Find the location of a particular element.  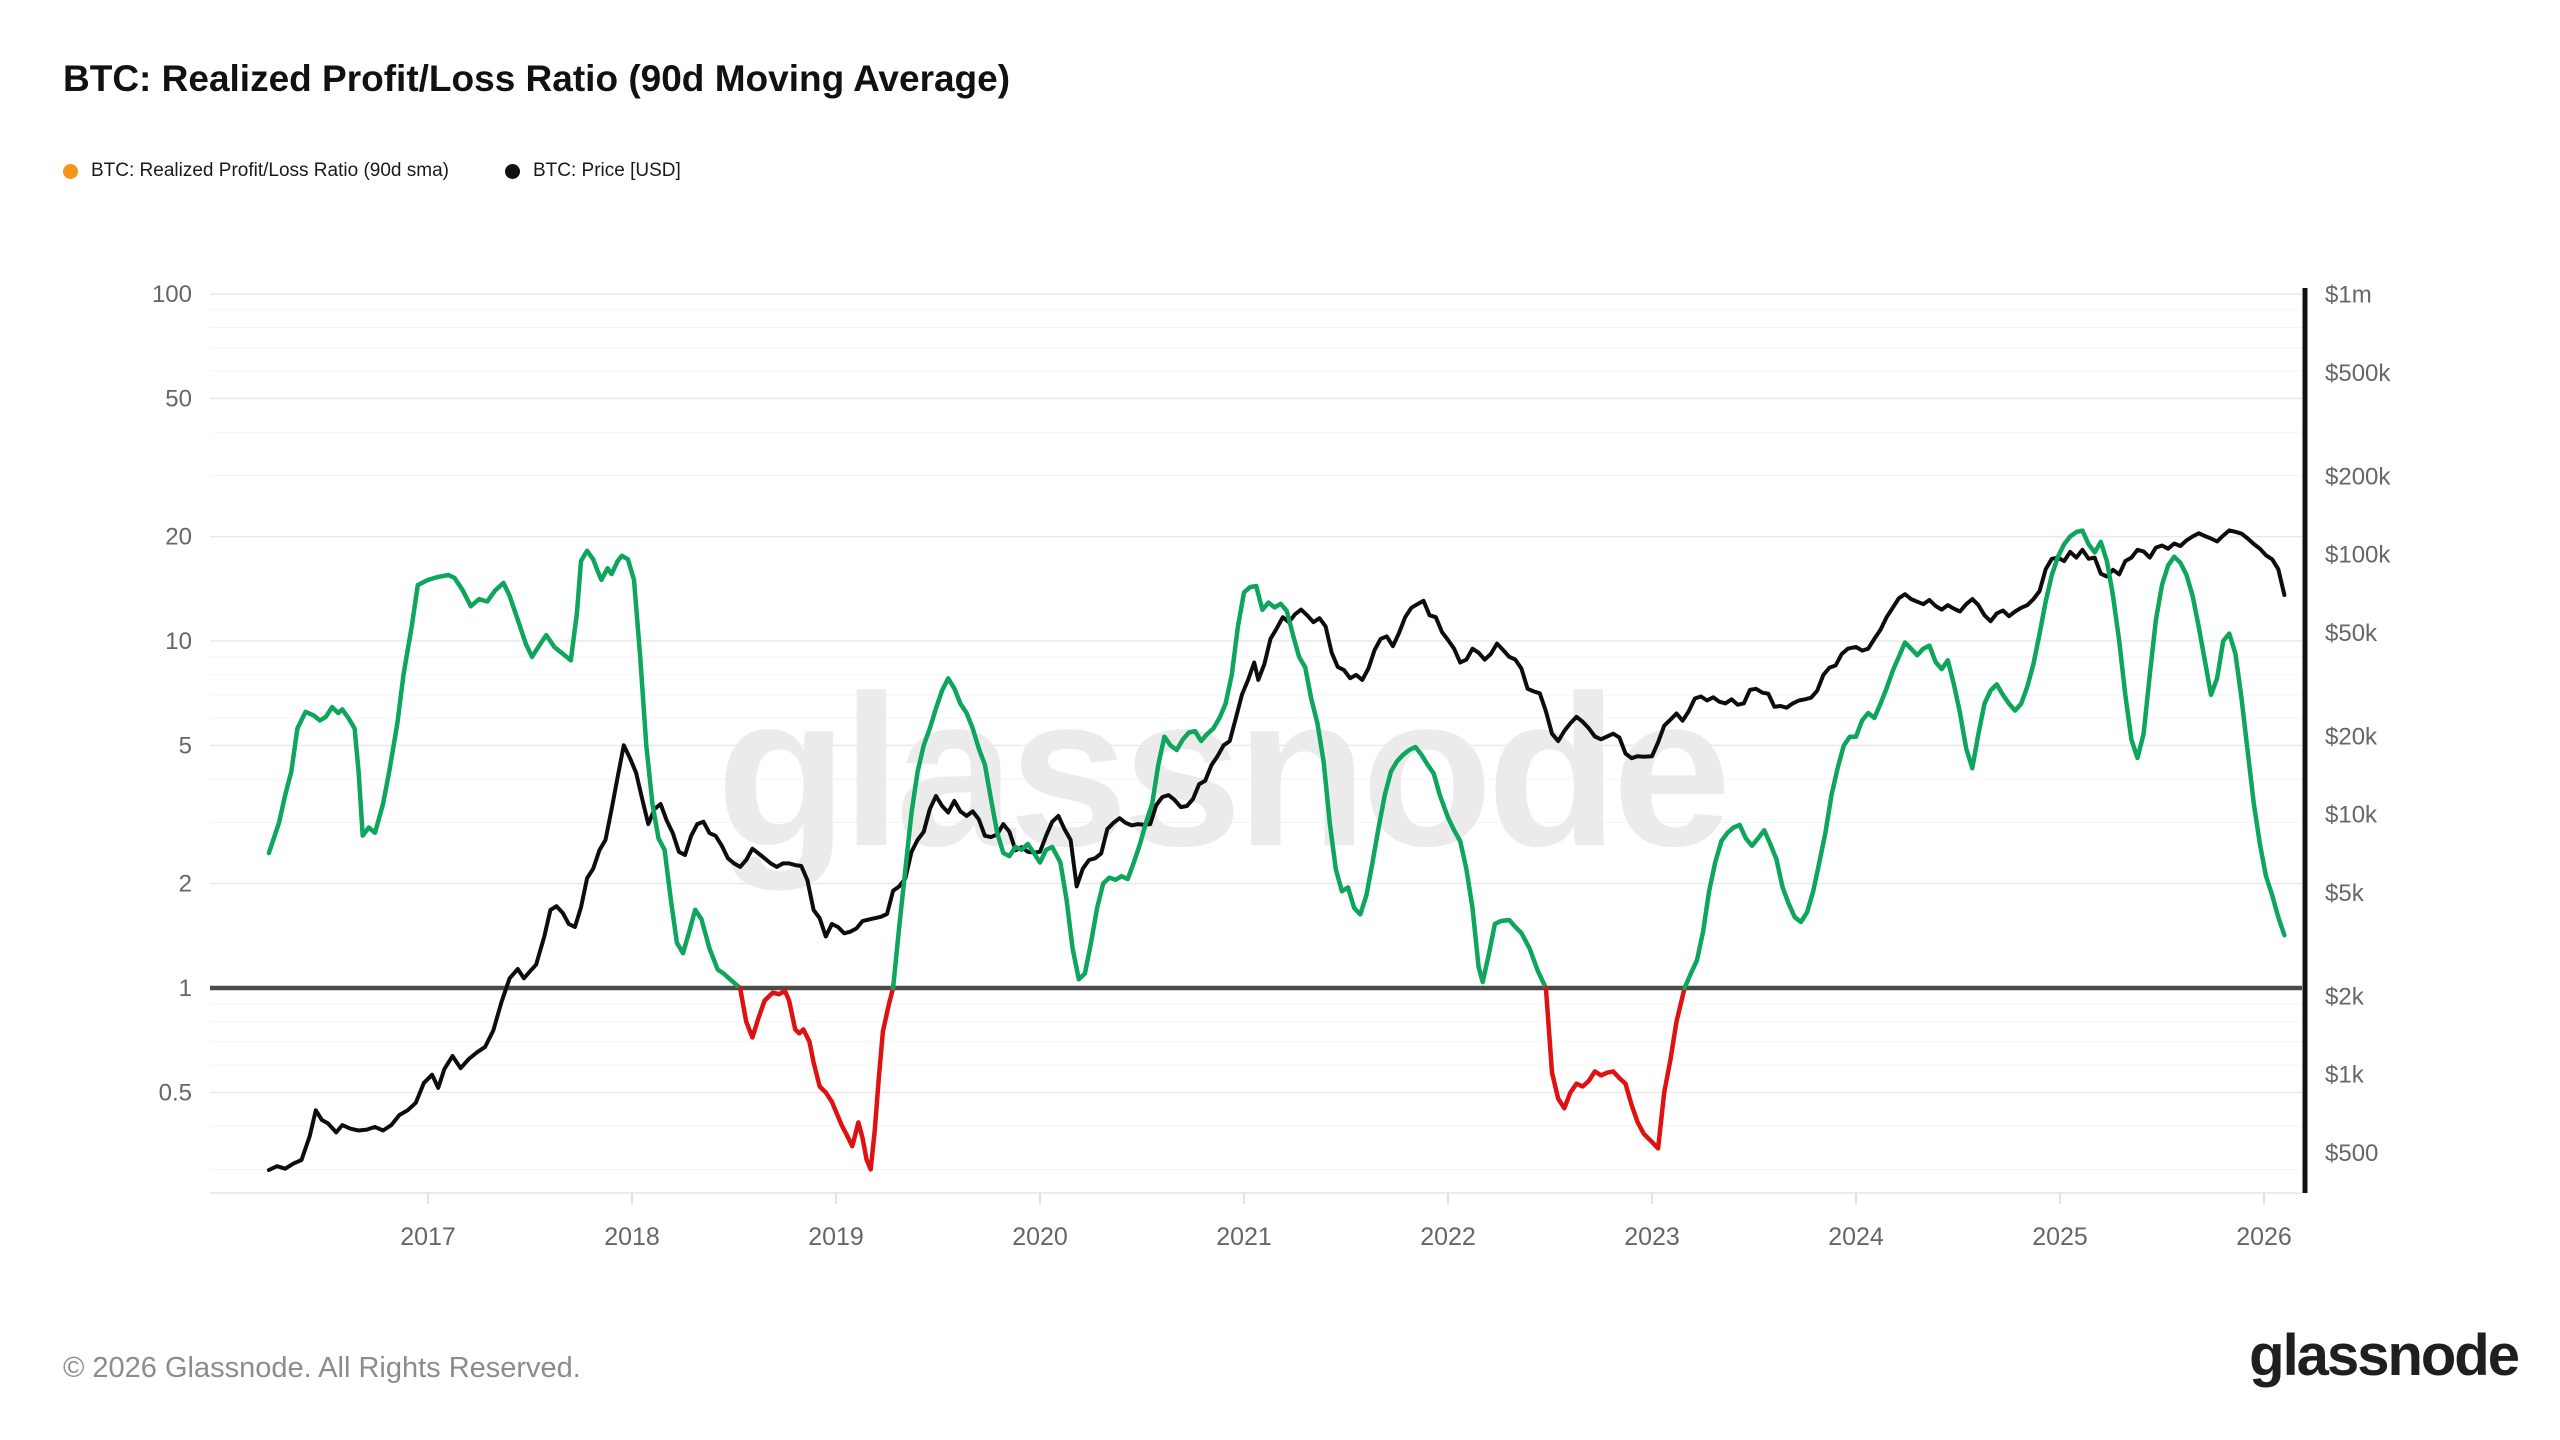

x-axis-year-label: 2025 is located at coordinates (2060, 1237).